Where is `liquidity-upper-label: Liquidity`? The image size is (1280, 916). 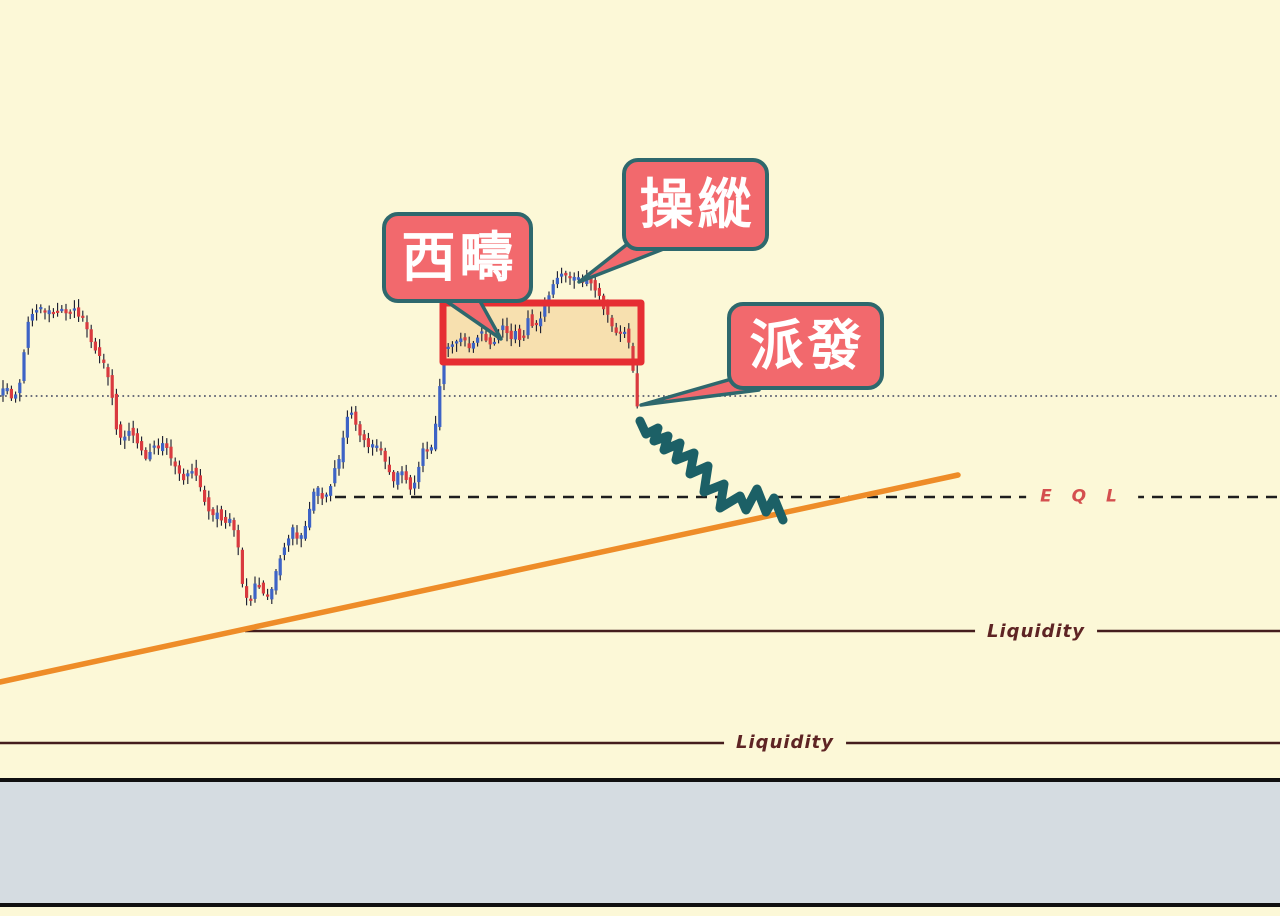 liquidity-upper-label: Liquidity is located at coordinates (1036, 632).